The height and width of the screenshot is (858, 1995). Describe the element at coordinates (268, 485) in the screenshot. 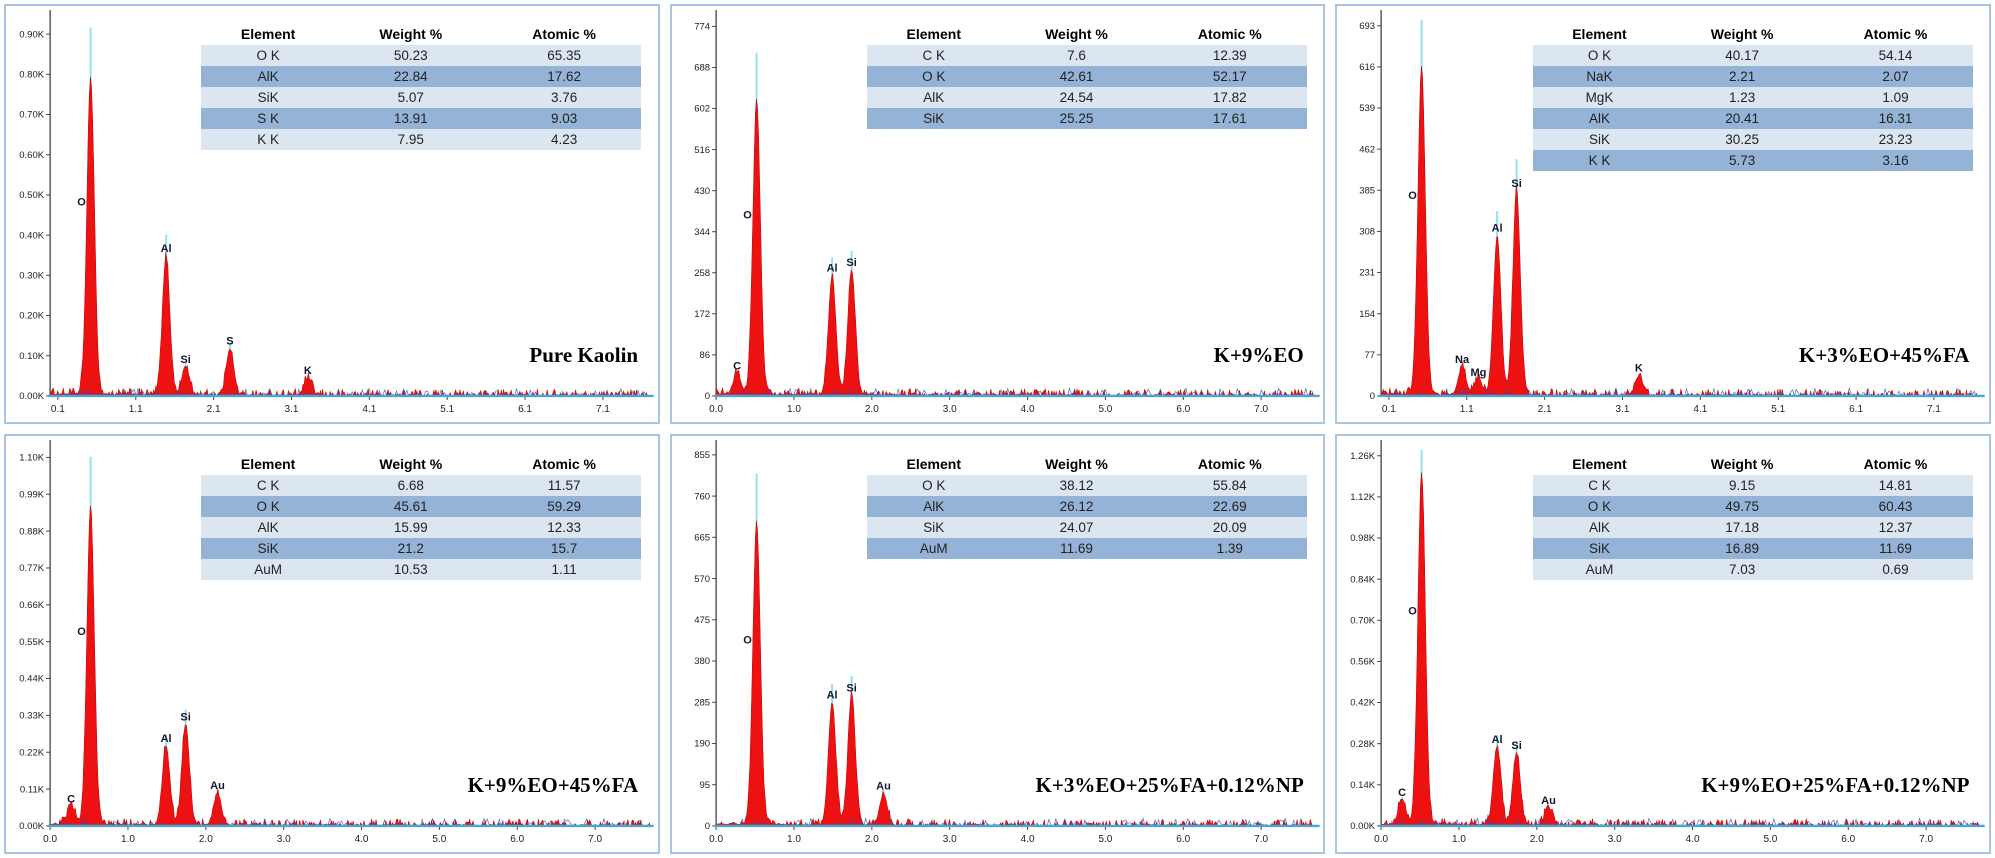

I see `table-cell: C K` at that location.